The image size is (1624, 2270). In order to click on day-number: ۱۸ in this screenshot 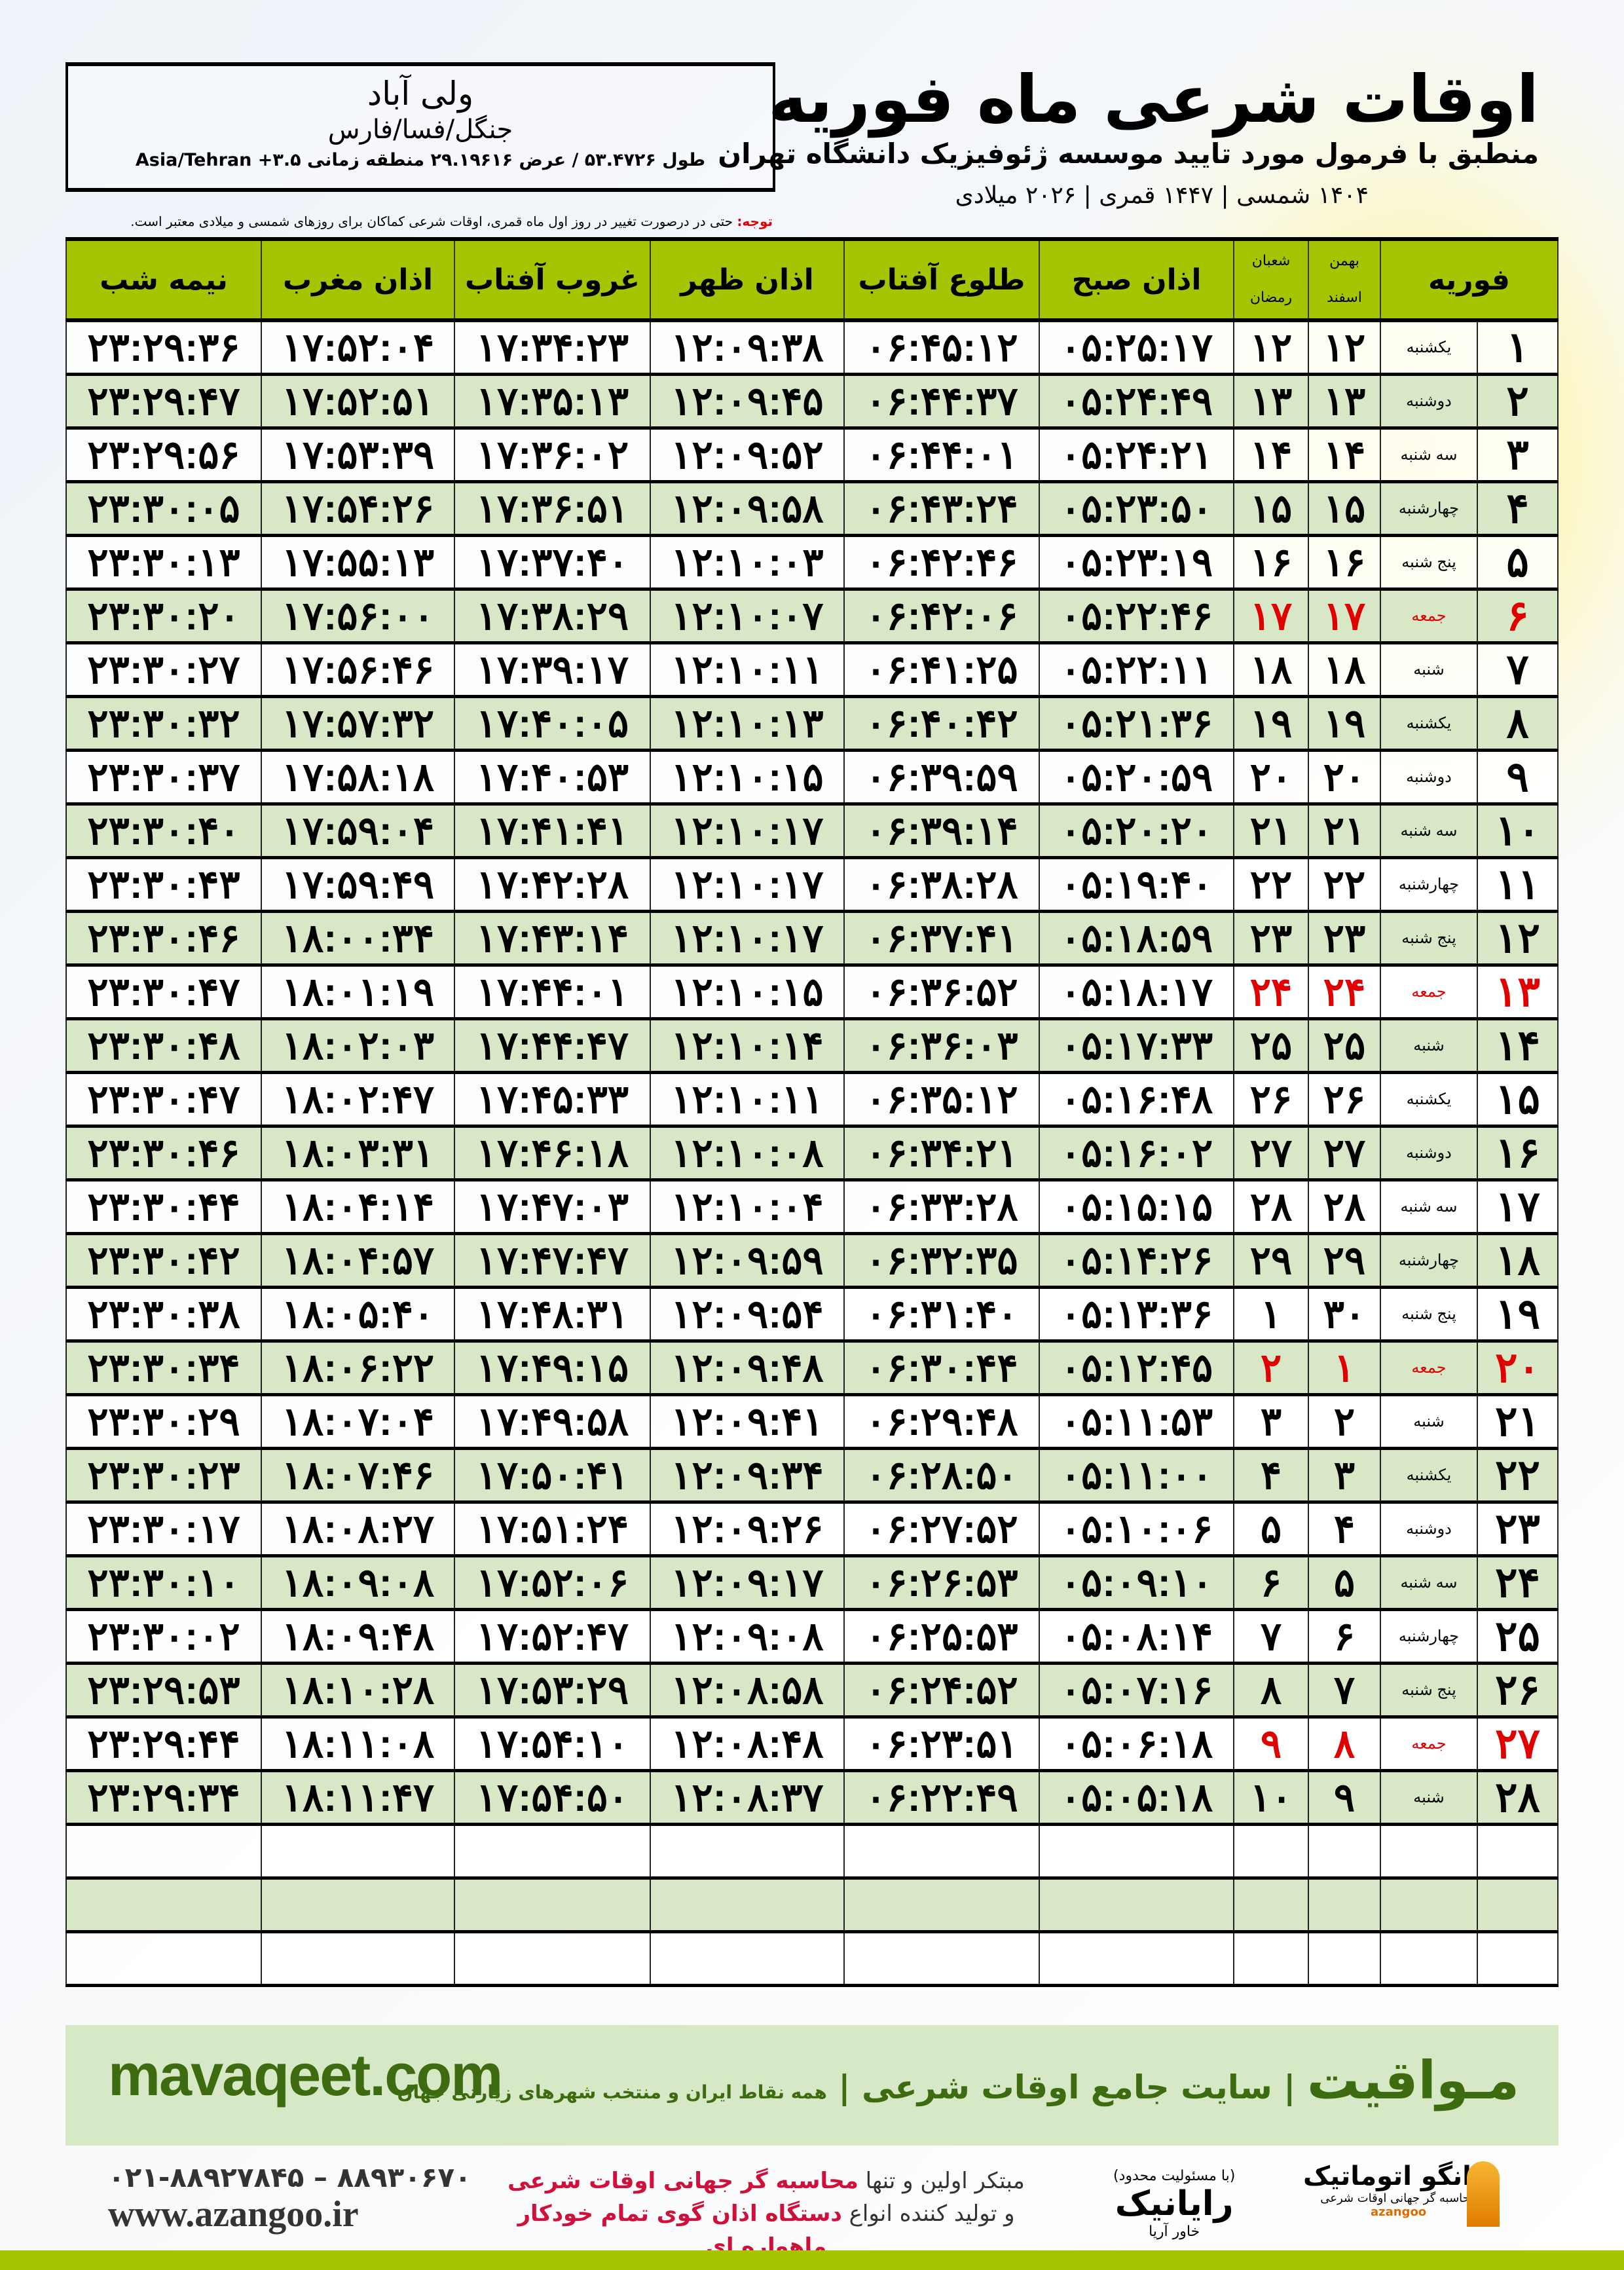, I will do `click(1518, 1261)`.